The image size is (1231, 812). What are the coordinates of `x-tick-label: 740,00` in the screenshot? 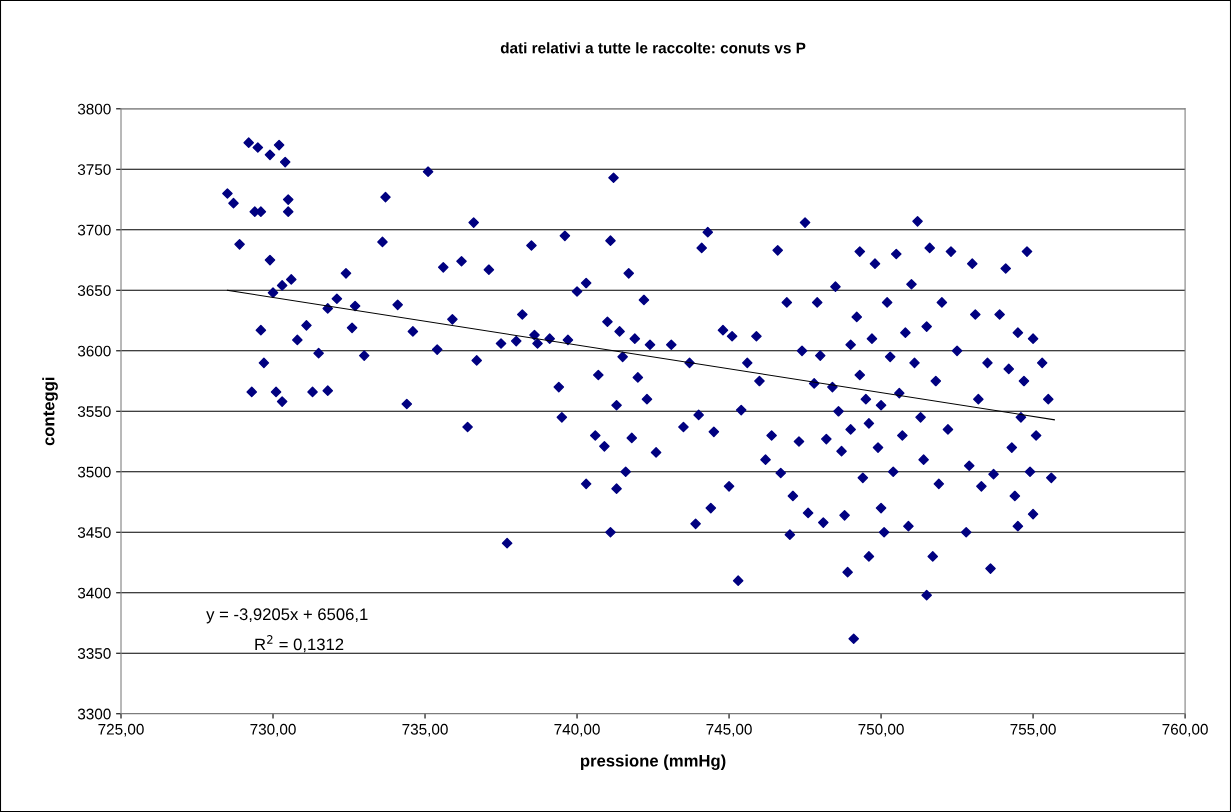 It's located at (577, 730).